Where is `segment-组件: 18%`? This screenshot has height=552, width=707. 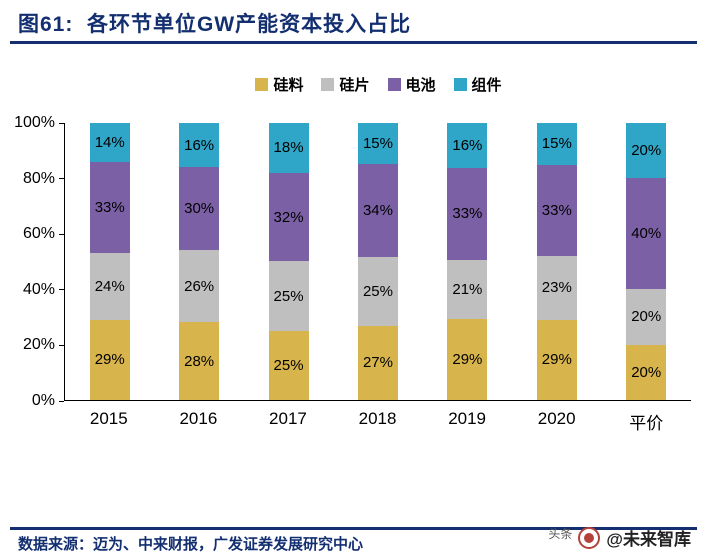 segment-组件: 18% is located at coordinates (288, 148).